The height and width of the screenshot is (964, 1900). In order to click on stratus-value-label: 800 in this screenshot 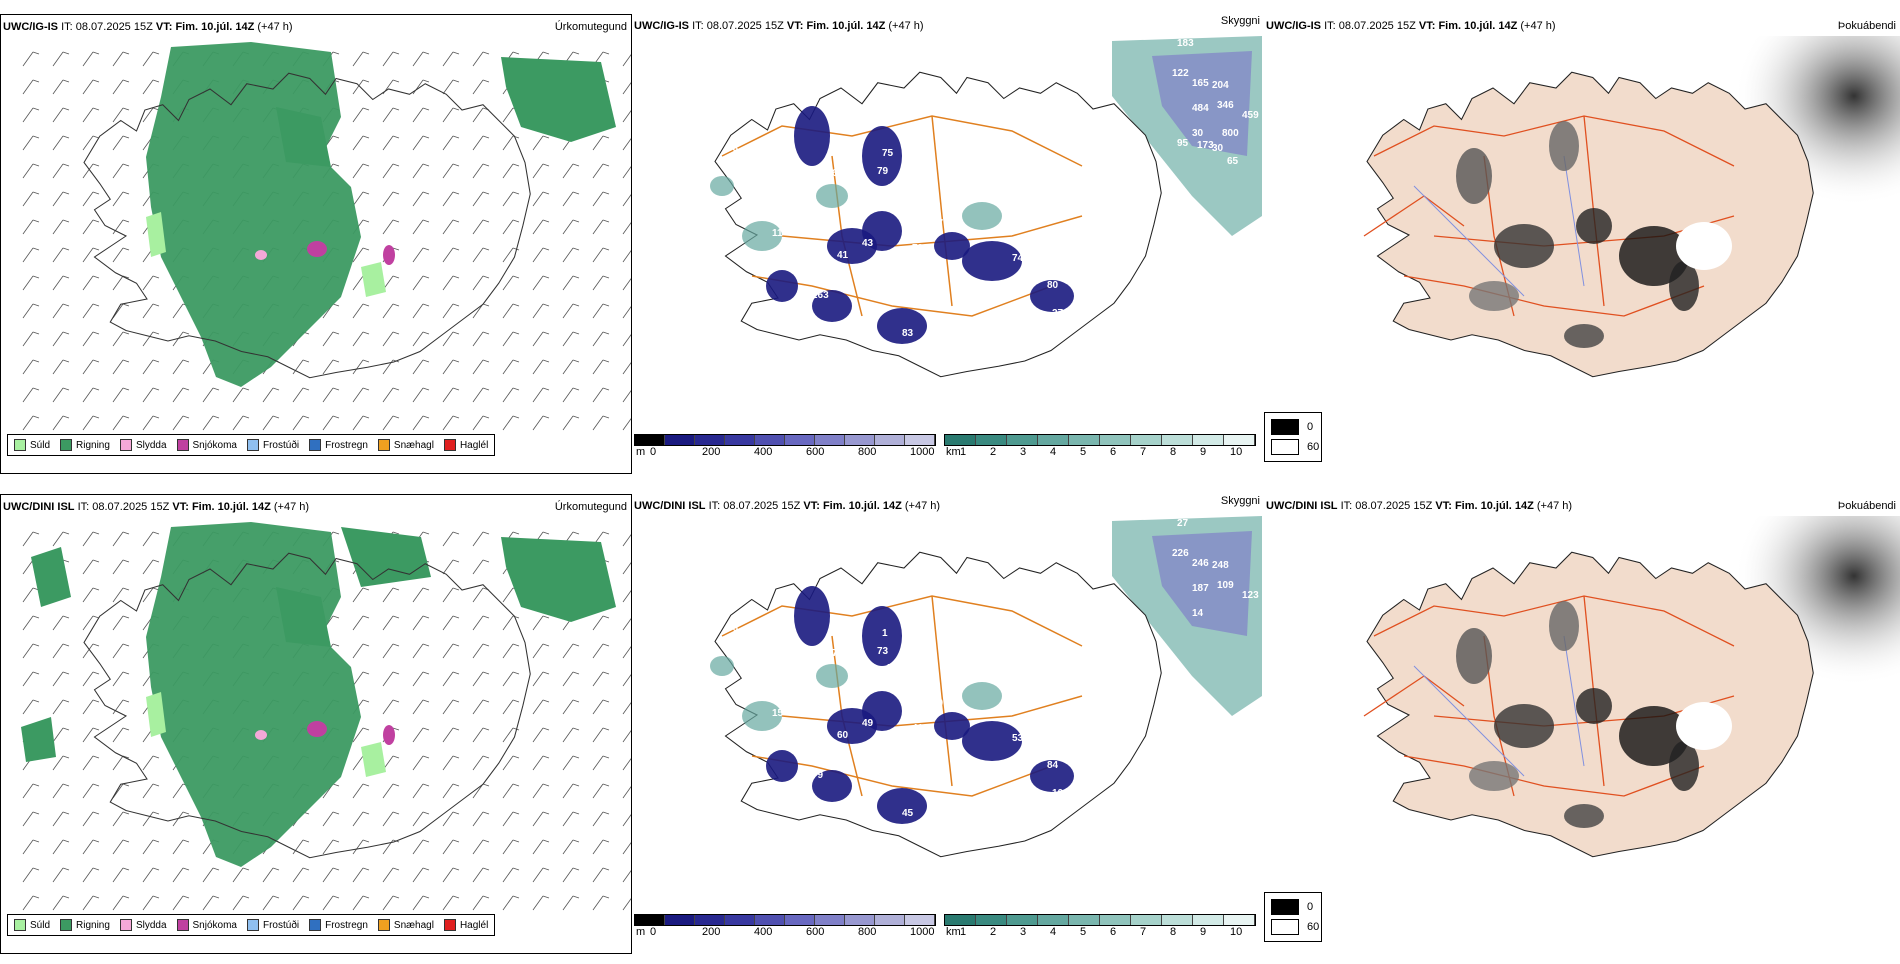, I will do `click(1230, 133)`.